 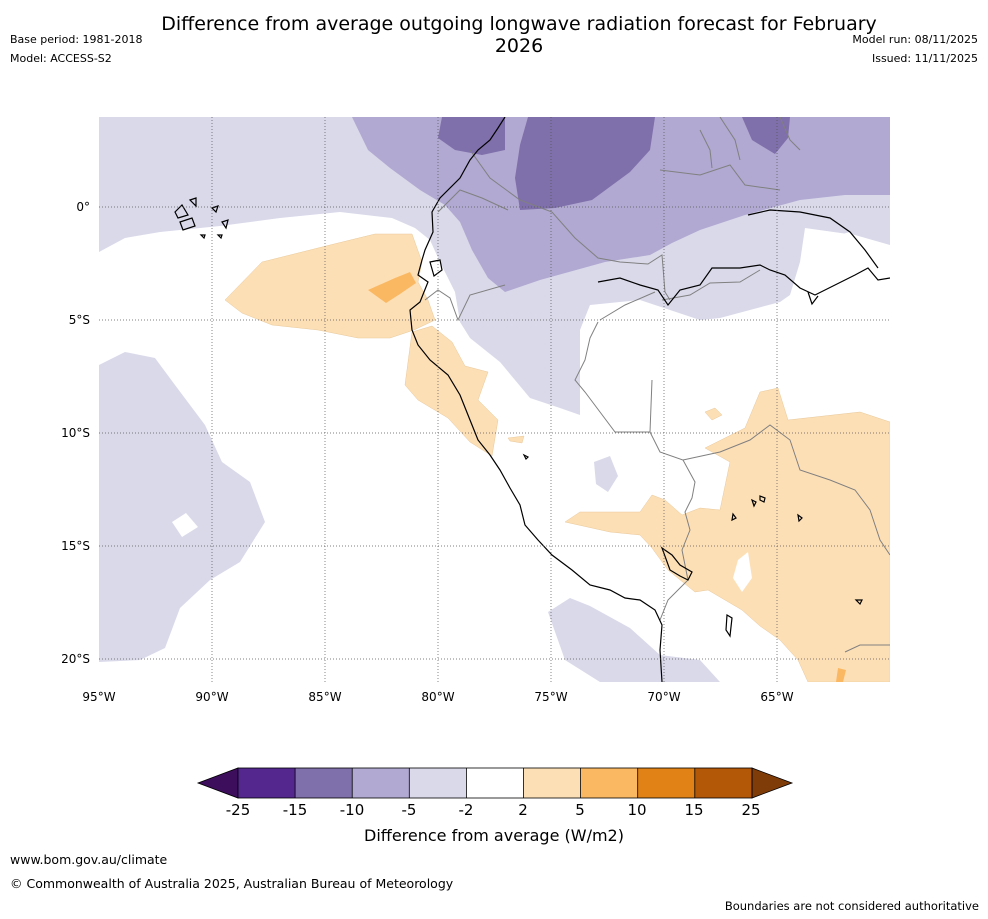 What do you see at coordinates (99, 697) in the screenshot?
I see `lon-label-95w: 95°W` at bounding box center [99, 697].